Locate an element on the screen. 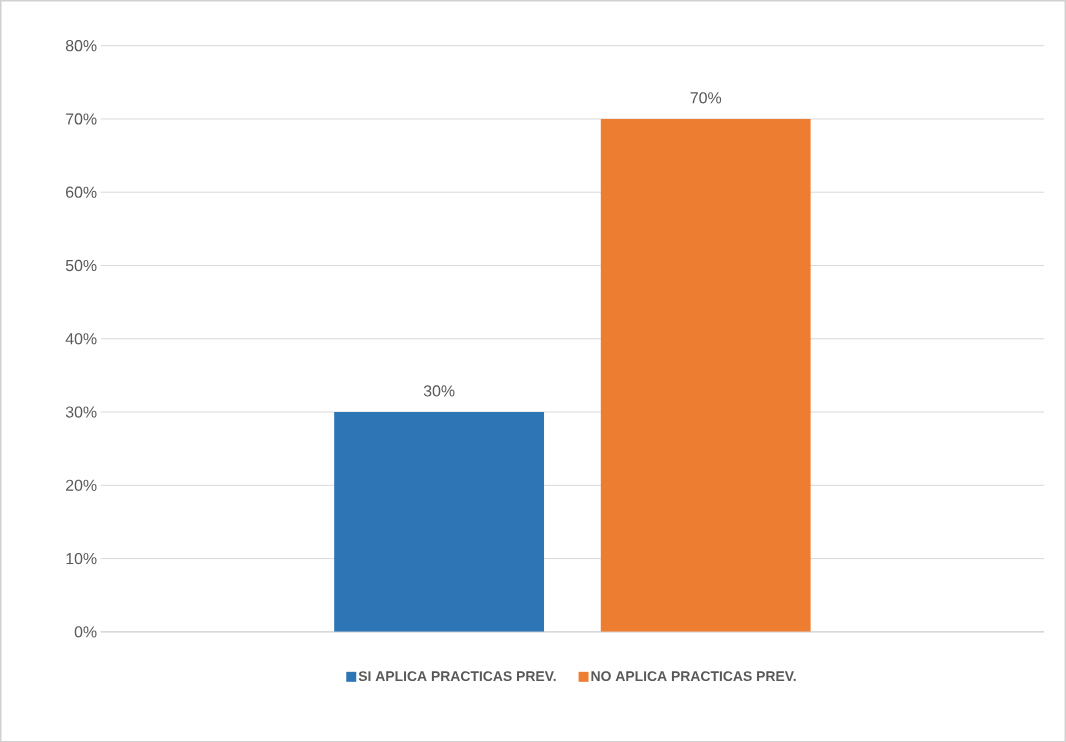 This screenshot has width=1066, height=742. legend-label: NO APLICA PRACTICAS PREV. is located at coordinates (693, 675).